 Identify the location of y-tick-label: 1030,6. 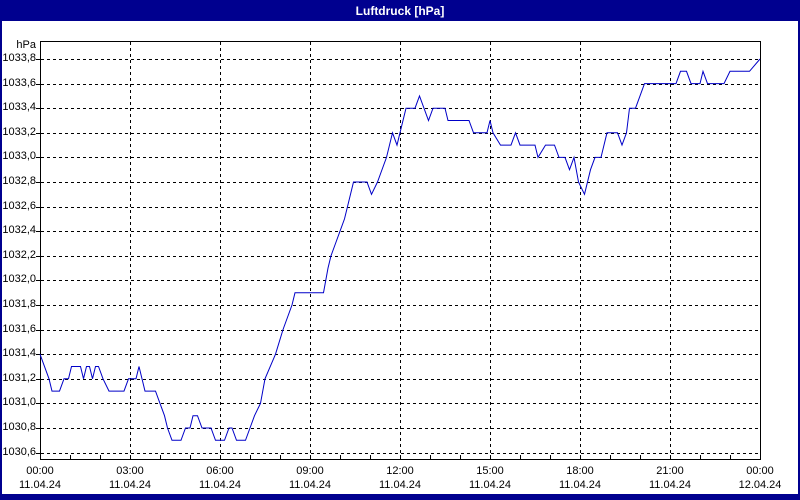
(19, 452).